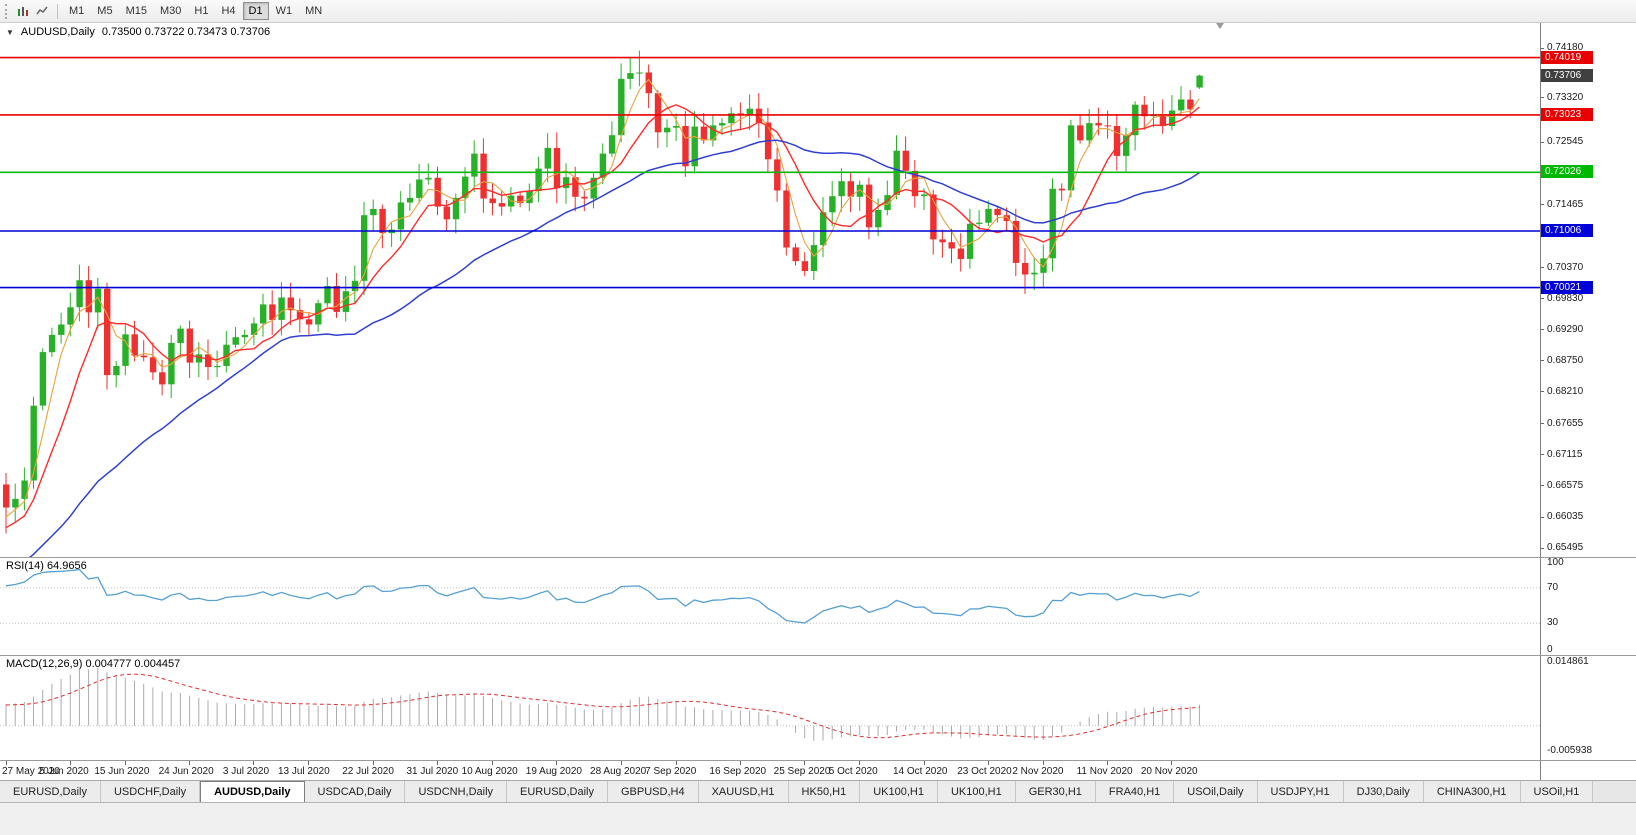 This screenshot has height=835, width=1636. I want to click on macd-chart, so click(770, 708).